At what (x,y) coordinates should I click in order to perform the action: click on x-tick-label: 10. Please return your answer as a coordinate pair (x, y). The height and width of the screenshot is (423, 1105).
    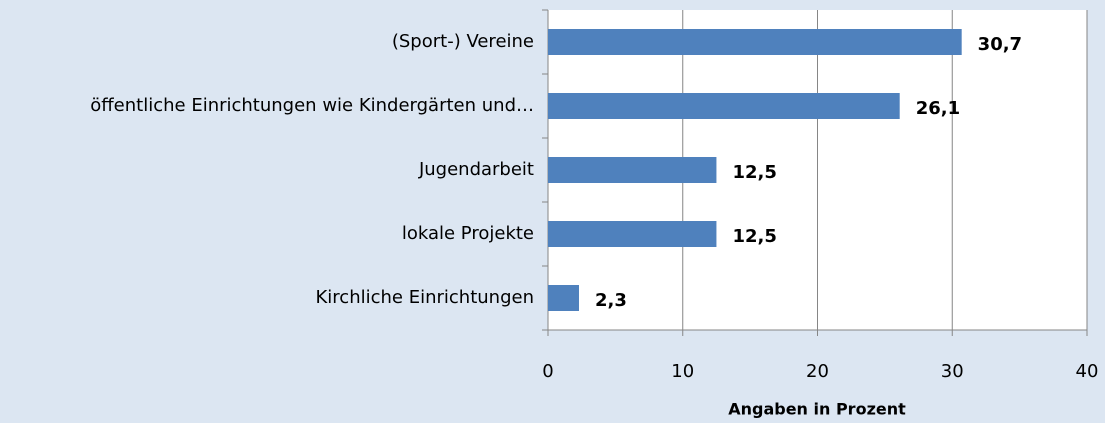
    Looking at the image, I should click on (682, 371).